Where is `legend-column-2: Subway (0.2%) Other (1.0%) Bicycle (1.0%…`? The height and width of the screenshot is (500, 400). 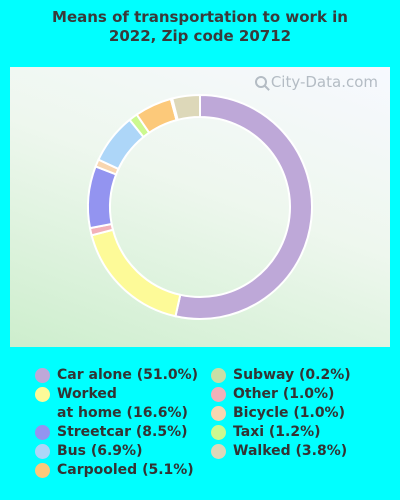 legend-column-2: Subway (0.2%) Other (1.0%) Bicycle (1.0%… is located at coordinates (303, 413).